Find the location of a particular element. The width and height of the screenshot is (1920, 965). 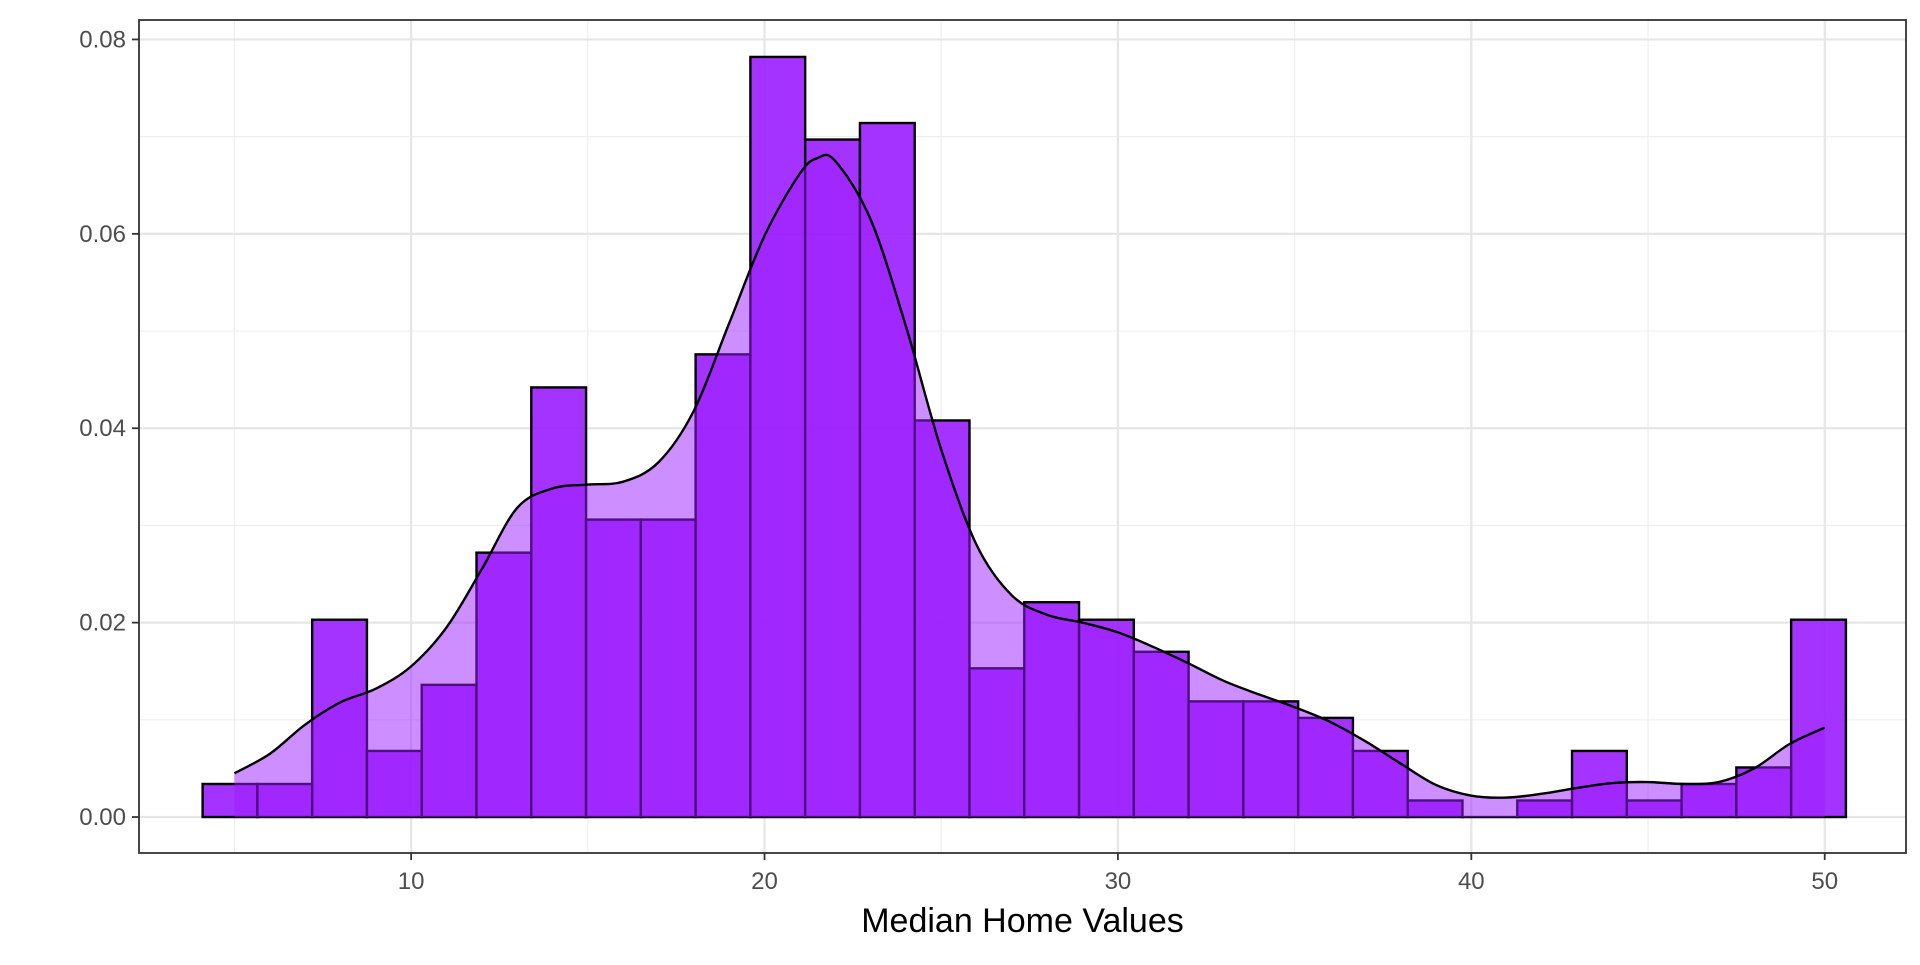

x-axis-title: Median Home Values is located at coordinates (1022, 921).